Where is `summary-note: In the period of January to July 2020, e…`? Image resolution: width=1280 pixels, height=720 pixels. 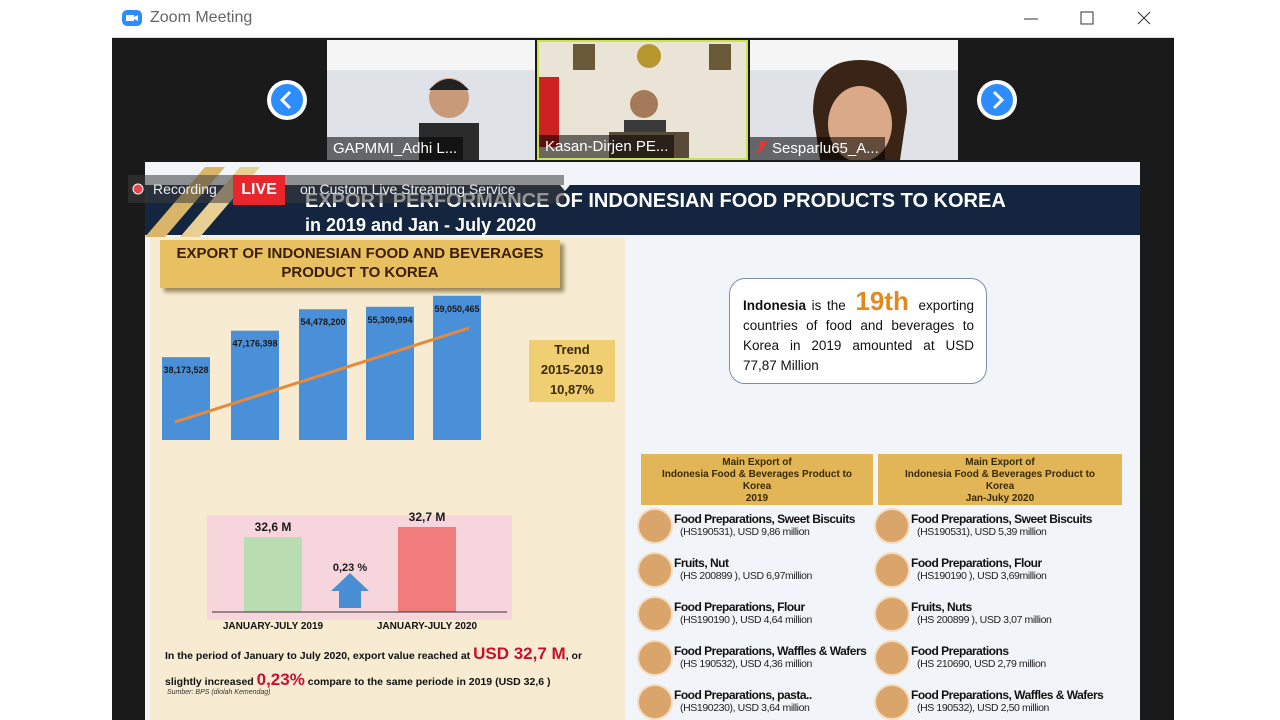 summary-note: In the period of January to July 2020, e… is located at coordinates (395, 668).